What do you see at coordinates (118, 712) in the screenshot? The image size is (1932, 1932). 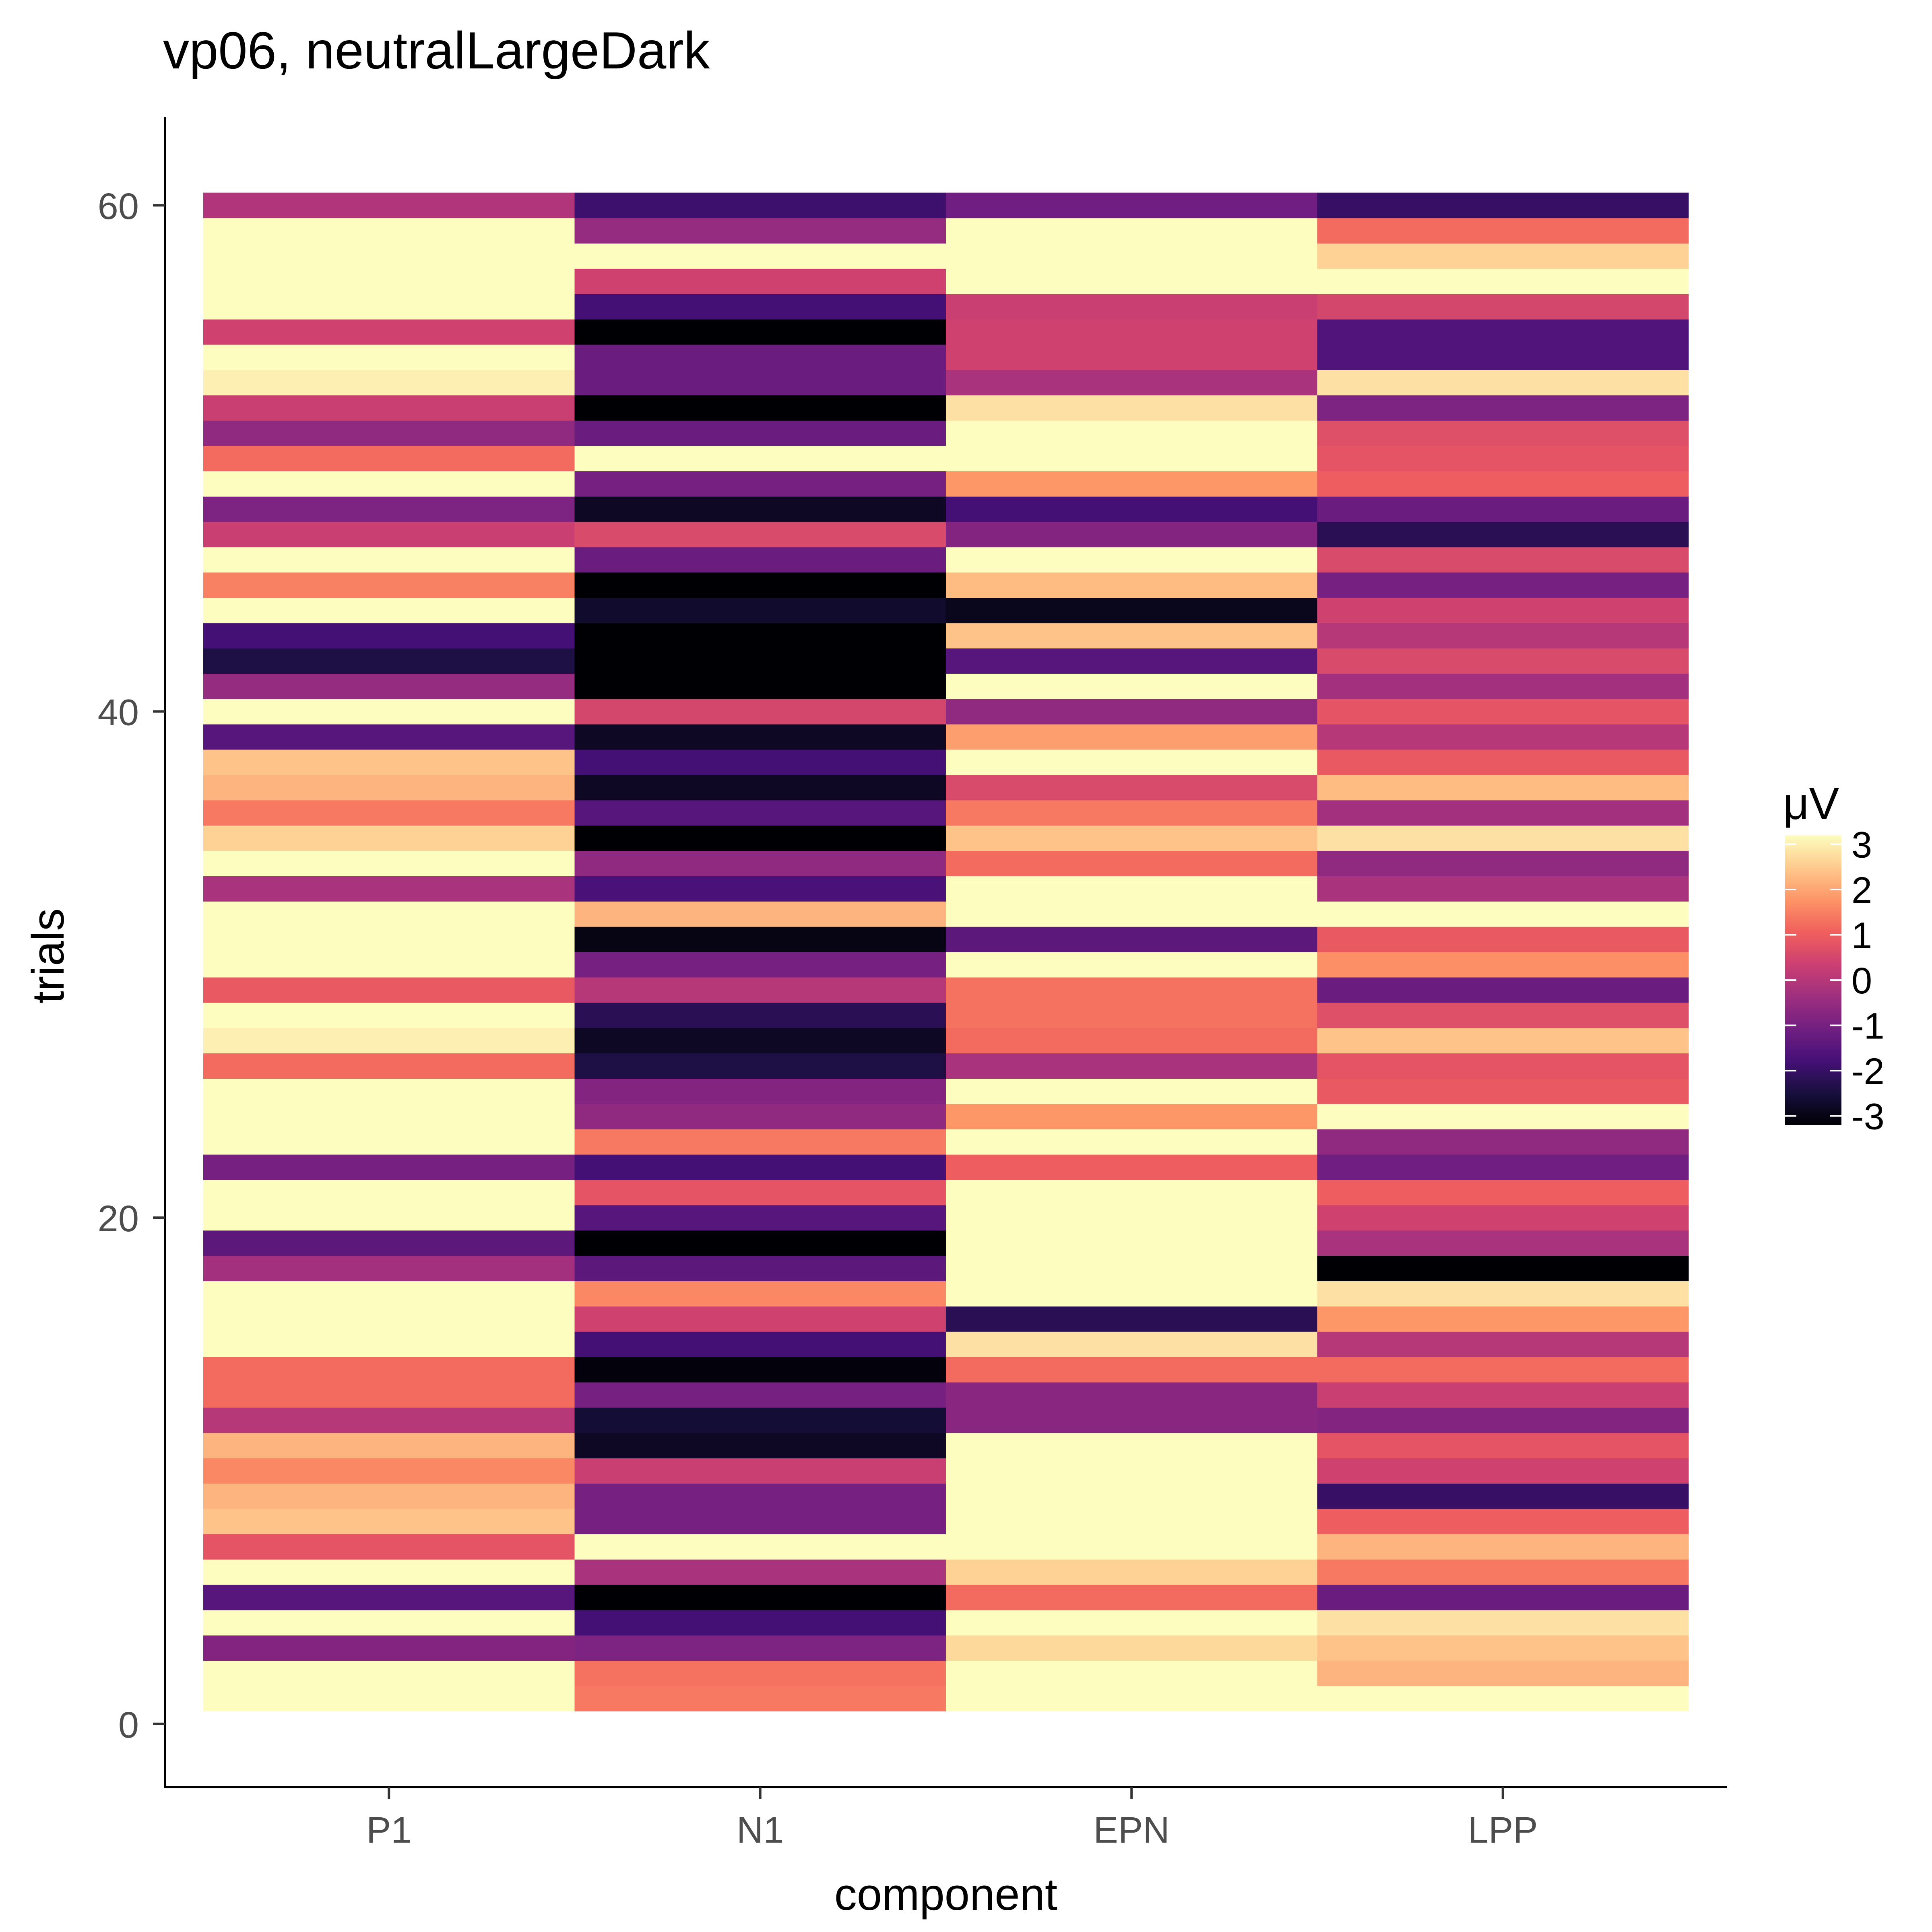 I see `y-tick-label: 40` at bounding box center [118, 712].